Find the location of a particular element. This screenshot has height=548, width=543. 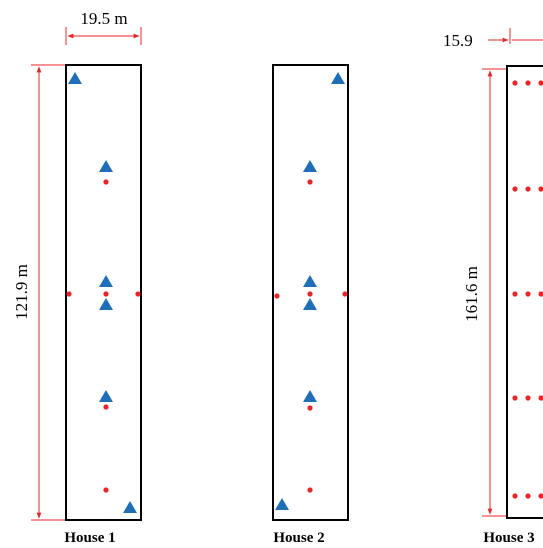

house-3-label: House 3 is located at coordinates (508, 538).